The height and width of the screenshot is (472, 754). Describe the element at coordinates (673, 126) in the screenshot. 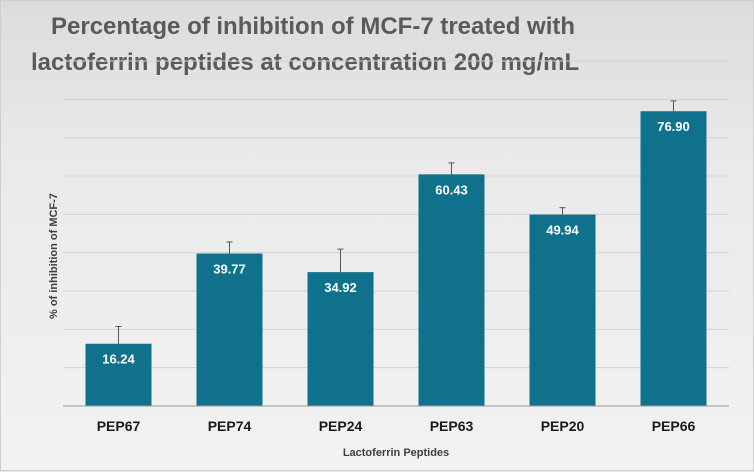

I see `data-label-pep66: 76.90` at that location.